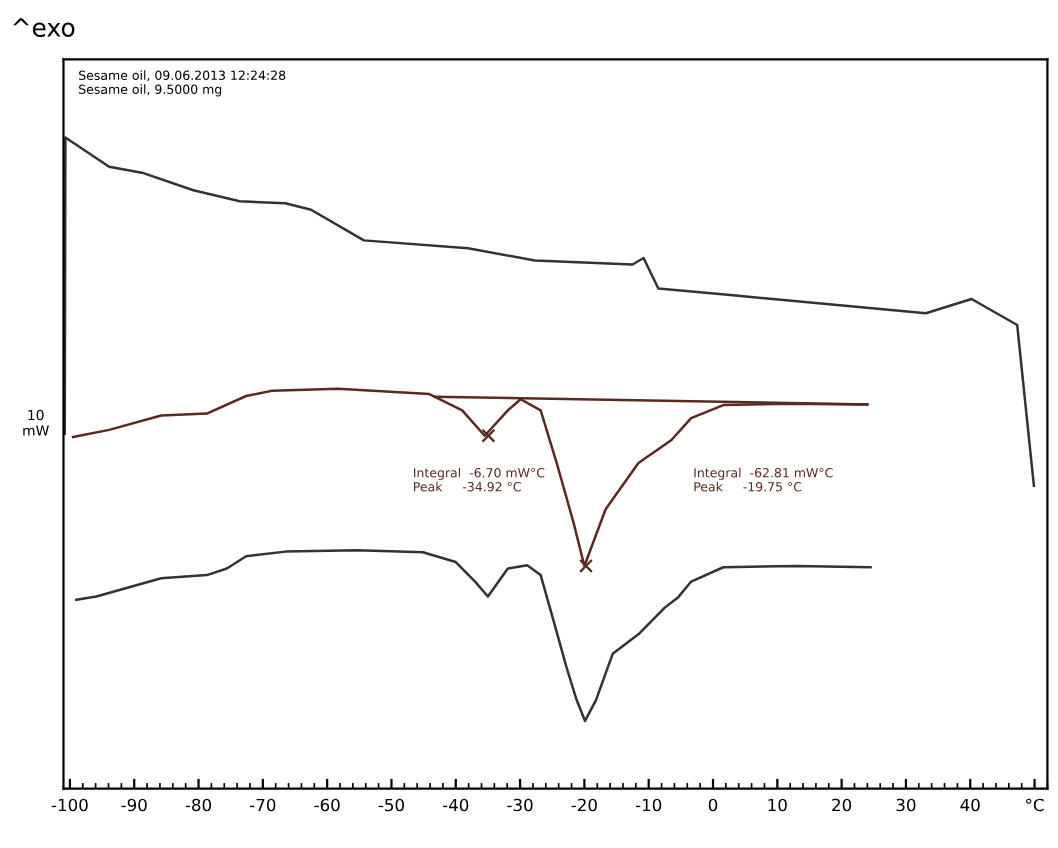  What do you see at coordinates (134, 805) in the screenshot?
I see `x-tick-label: -90` at bounding box center [134, 805].